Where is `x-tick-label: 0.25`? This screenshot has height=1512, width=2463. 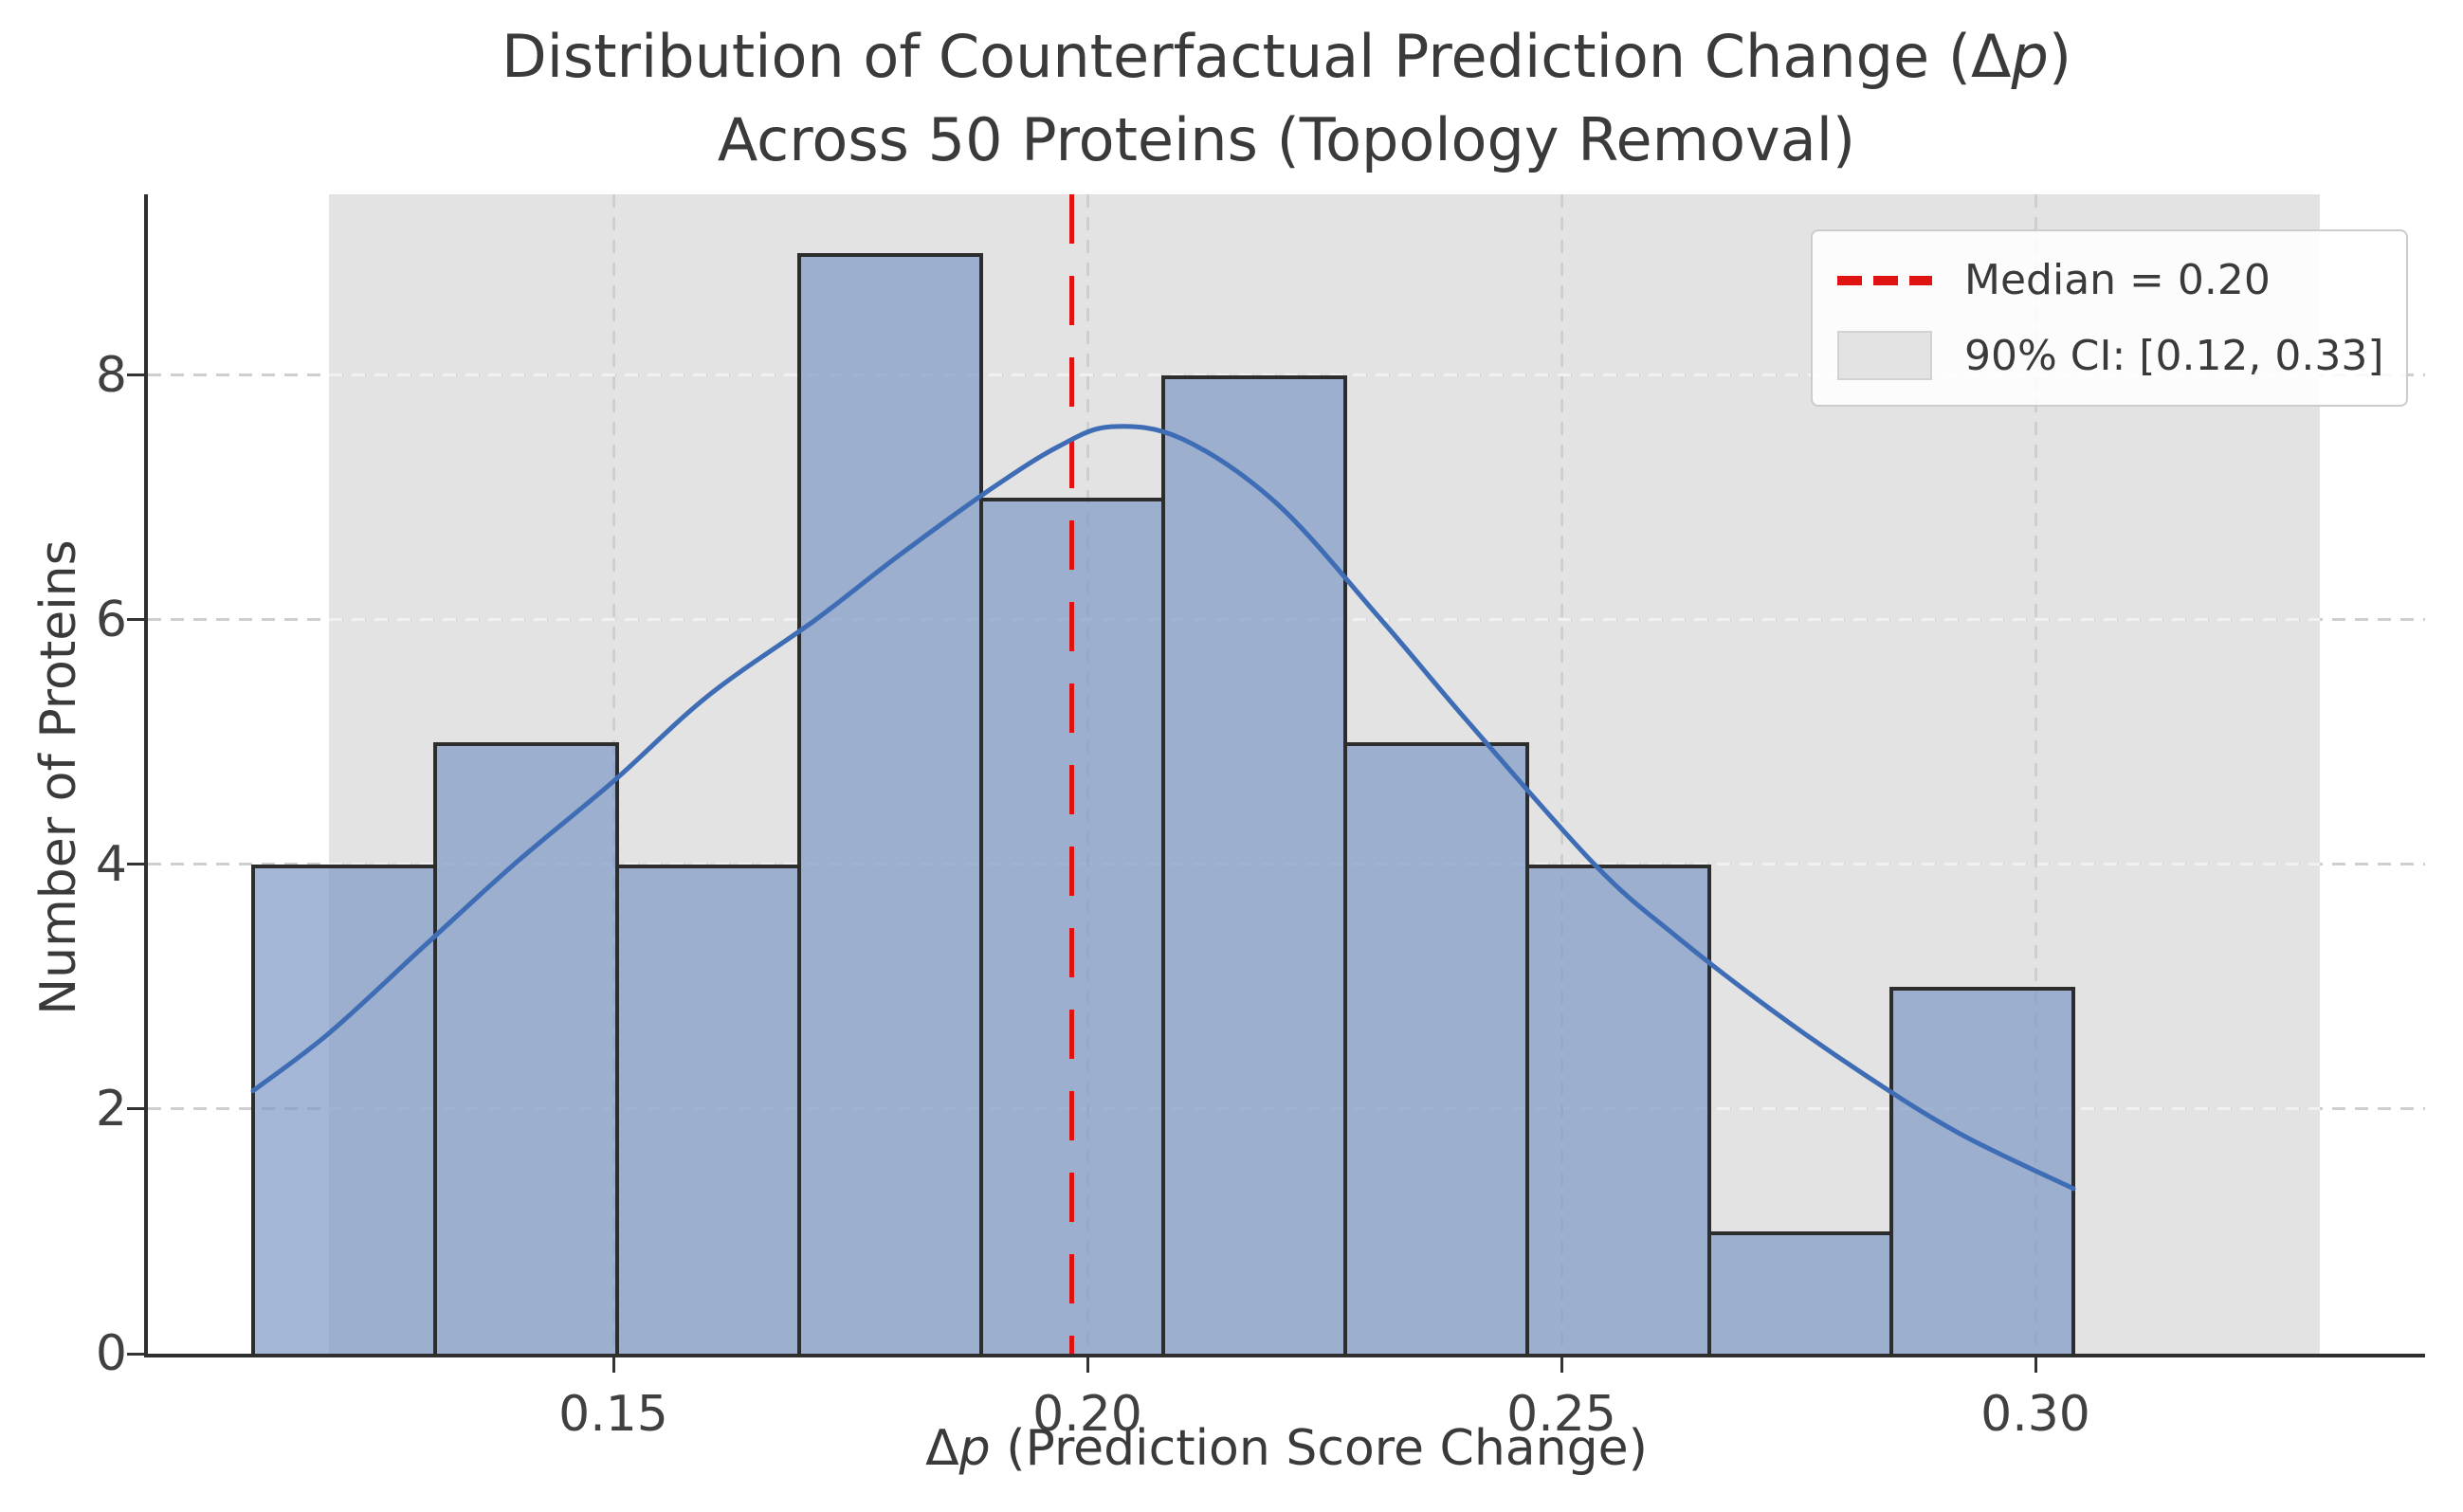 x-tick-label: 0.25 is located at coordinates (1561, 1415).